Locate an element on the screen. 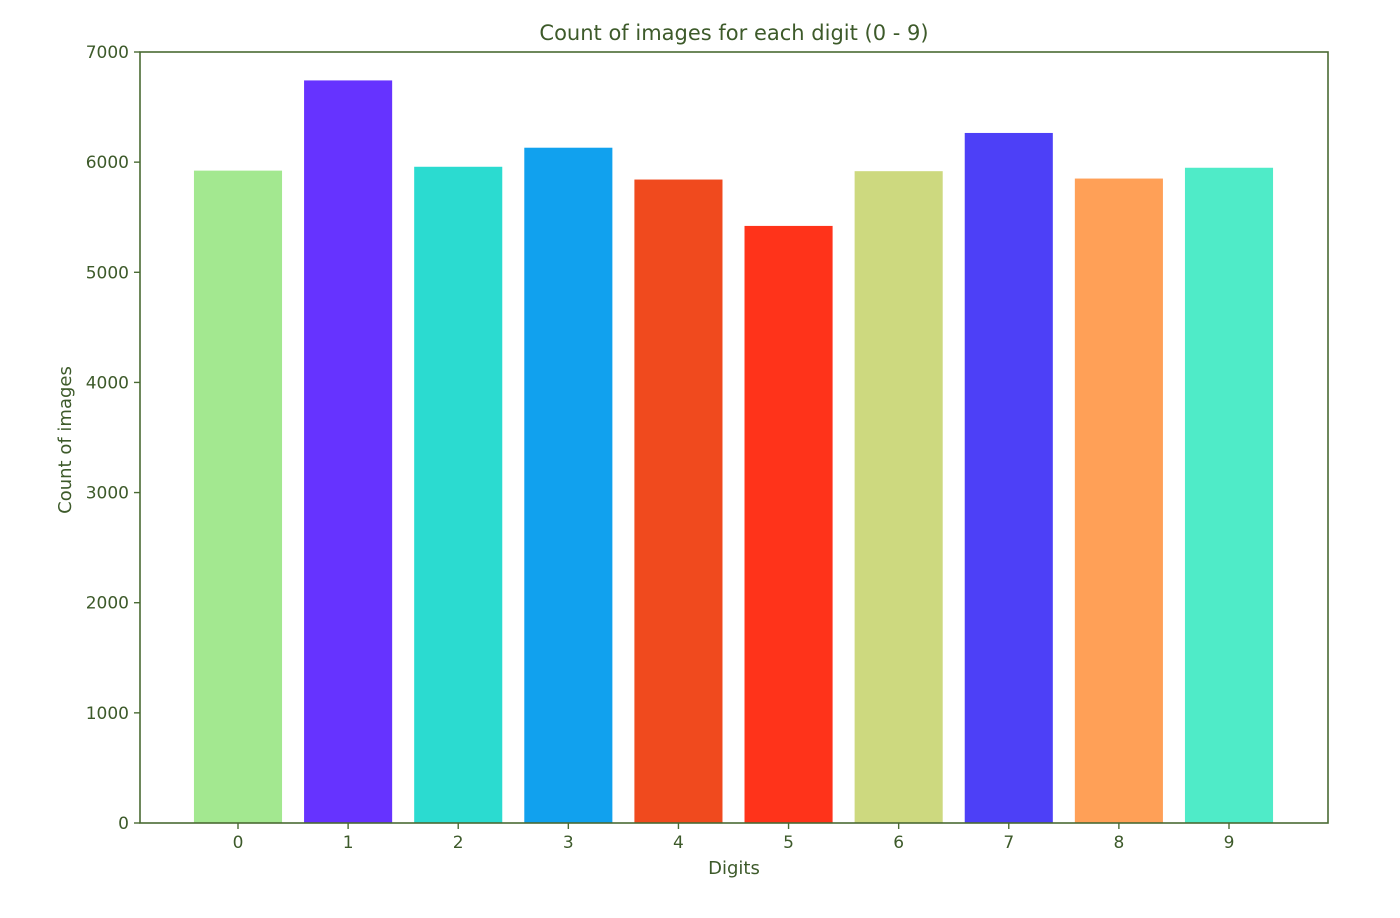  x-tick-label: 9 is located at coordinates (1229, 843).